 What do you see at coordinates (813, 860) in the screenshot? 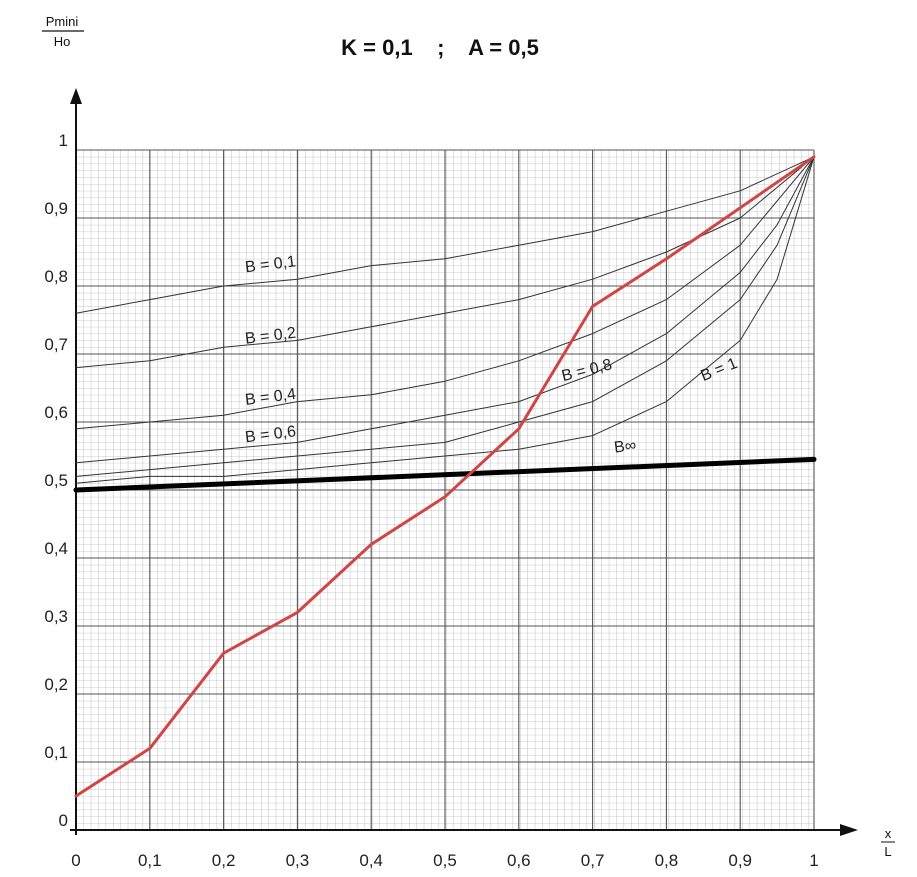
I see `x-tick-label: 1` at bounding box center [813, 860].